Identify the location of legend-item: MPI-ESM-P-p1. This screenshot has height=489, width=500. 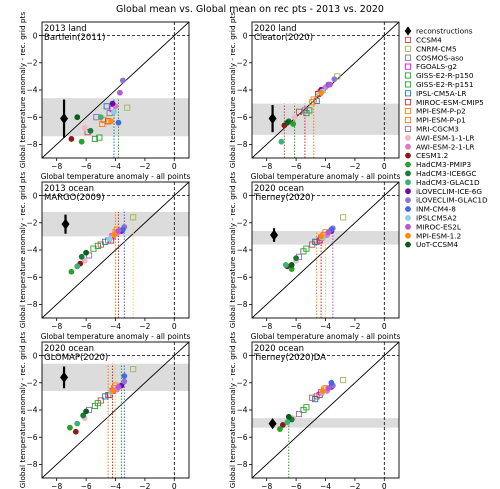
(435, 120).